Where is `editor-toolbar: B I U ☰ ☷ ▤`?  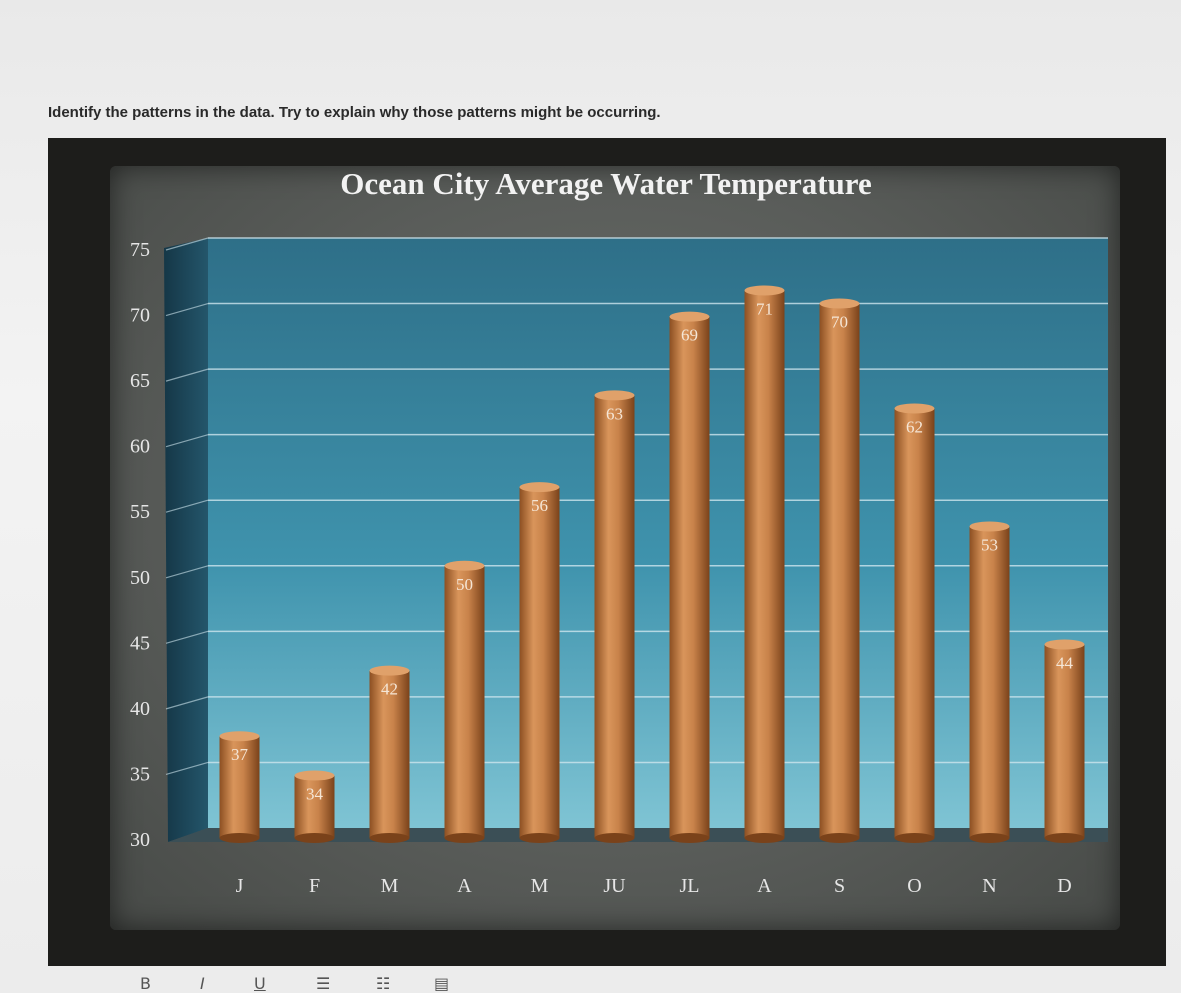
editor-toolbar: B I U ☰ ☷ ▤ is located at coordinates (320, 981).